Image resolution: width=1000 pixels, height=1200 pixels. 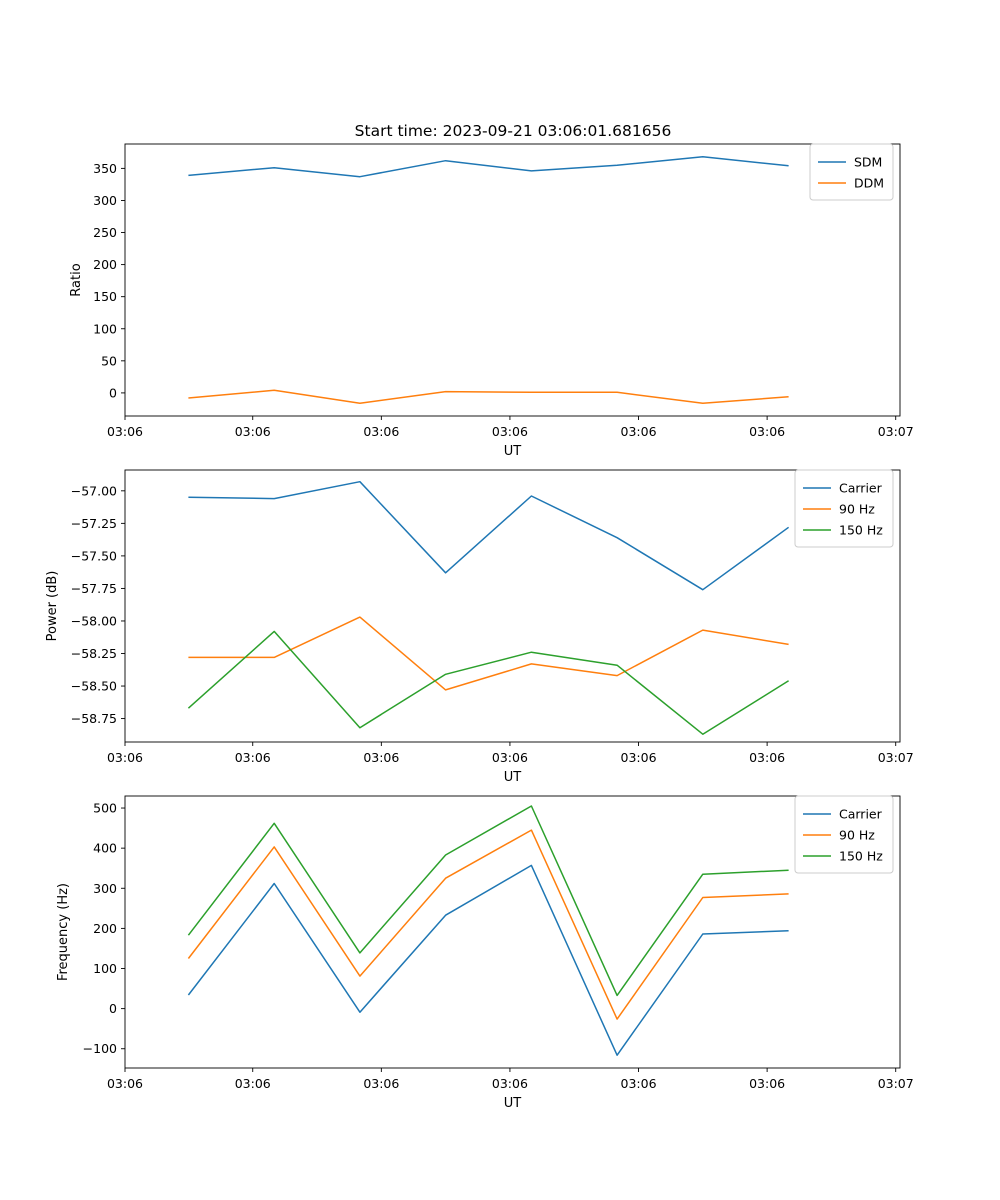 What do you see at coordinates (109, 360) in the screenshot?
I see `y-tick-label: 50` at bounding box center [109, 360].